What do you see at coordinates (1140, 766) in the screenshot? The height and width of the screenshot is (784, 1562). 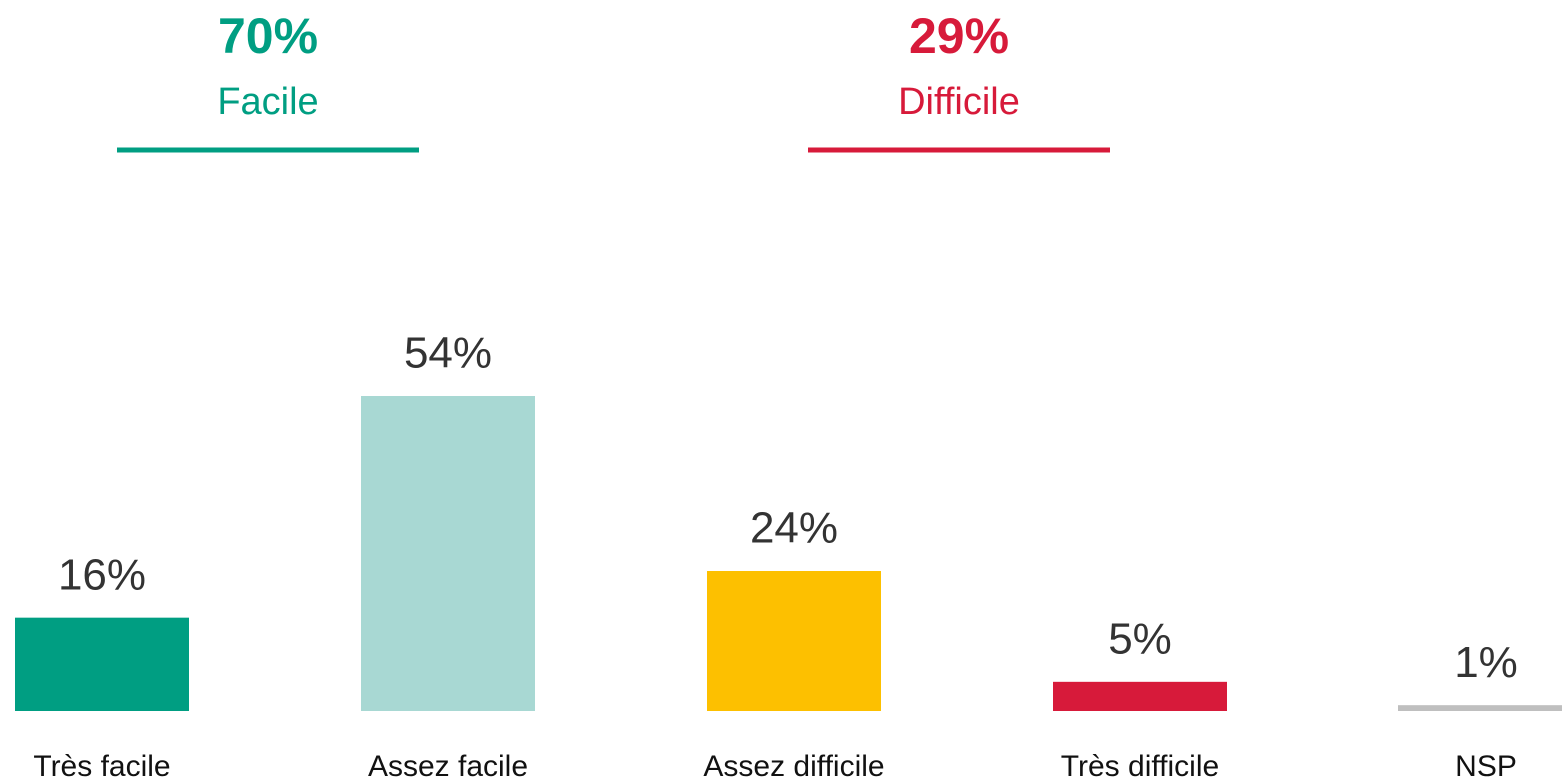 I see `x-tick-label: Très difficile` at bounding box center [1140, 766].